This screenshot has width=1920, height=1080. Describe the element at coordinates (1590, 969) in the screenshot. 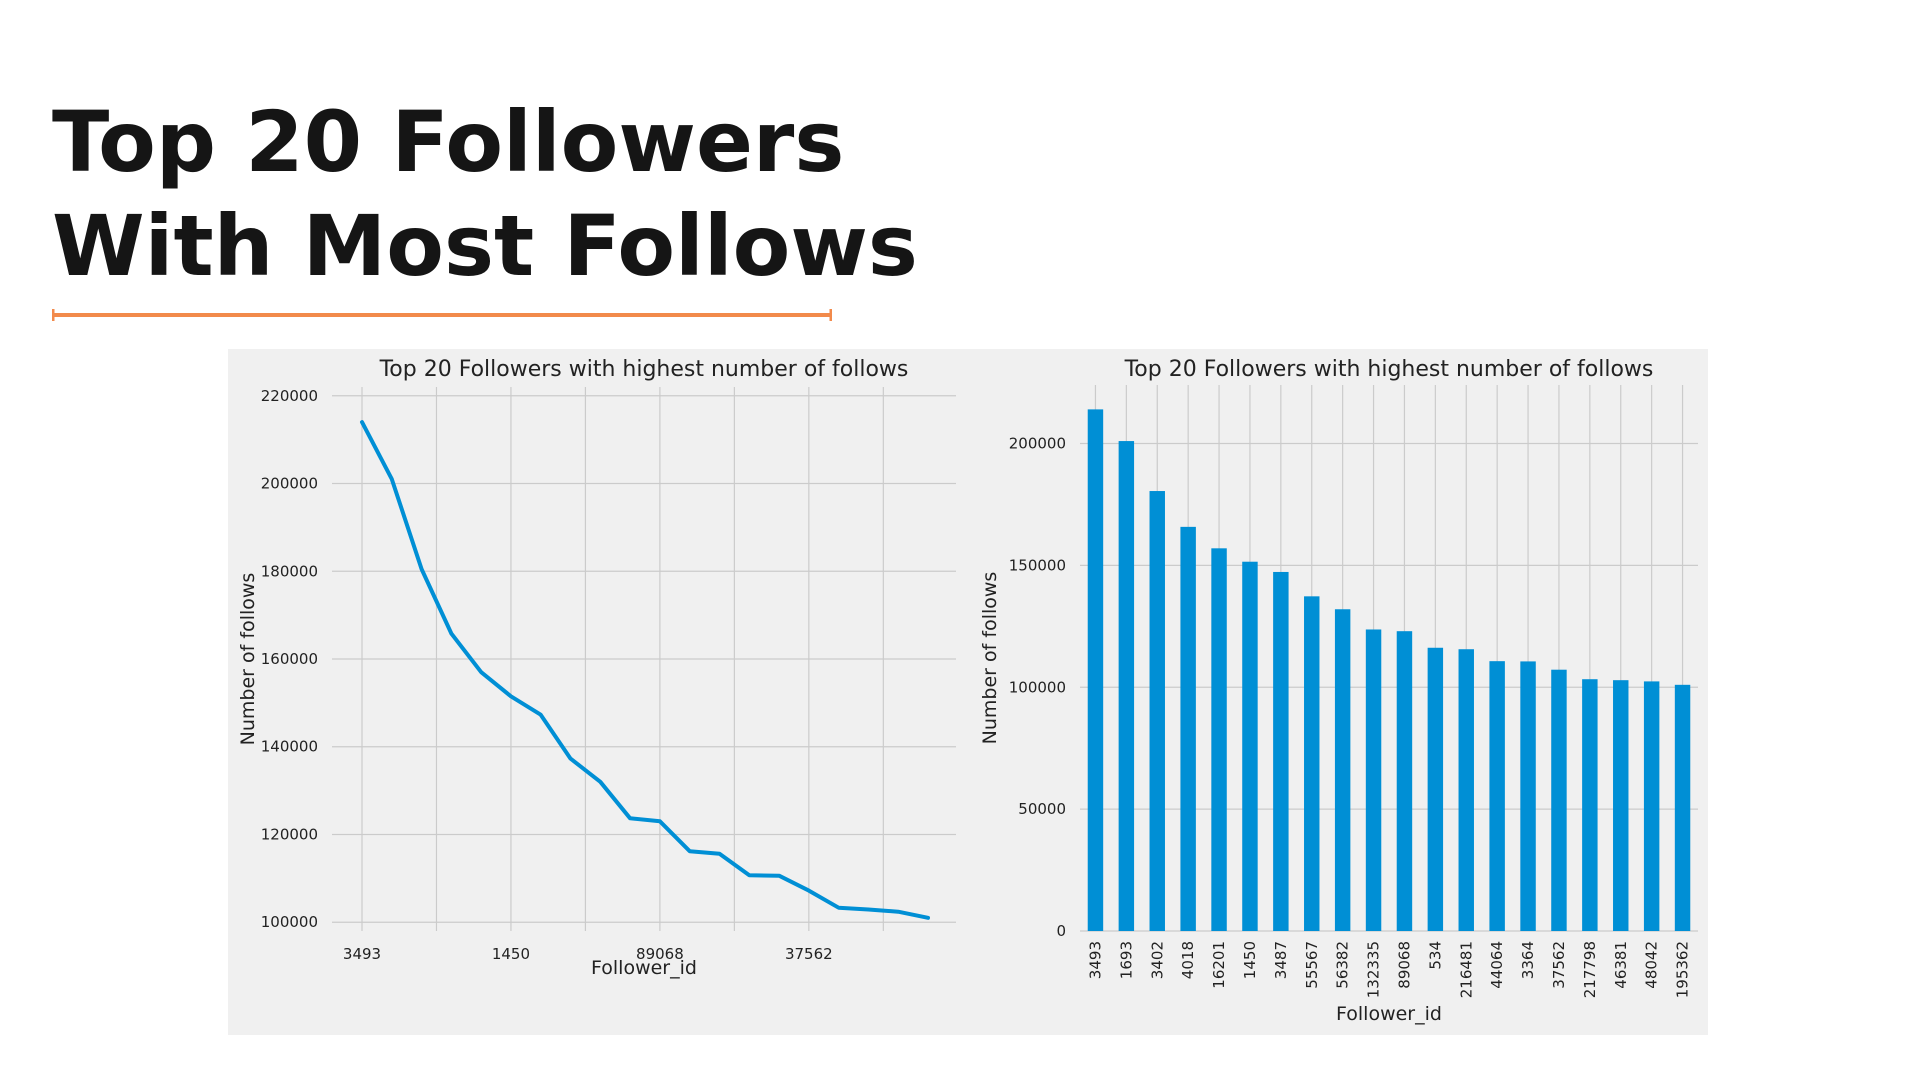

I see `bar-x-tick-label: 217798` at that location.